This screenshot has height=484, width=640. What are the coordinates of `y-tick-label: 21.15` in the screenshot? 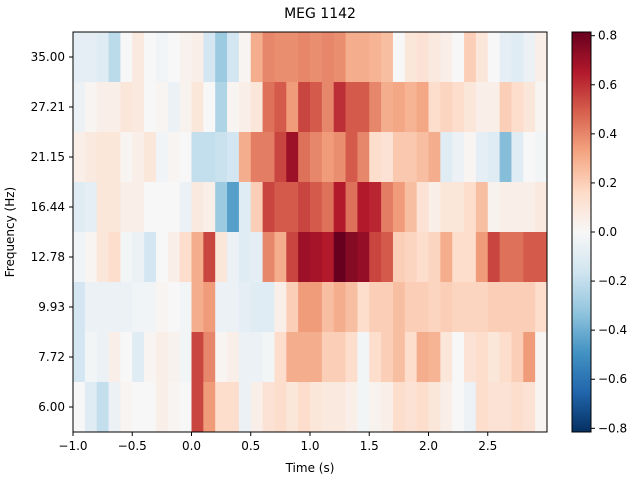 It's located at (48, 157).